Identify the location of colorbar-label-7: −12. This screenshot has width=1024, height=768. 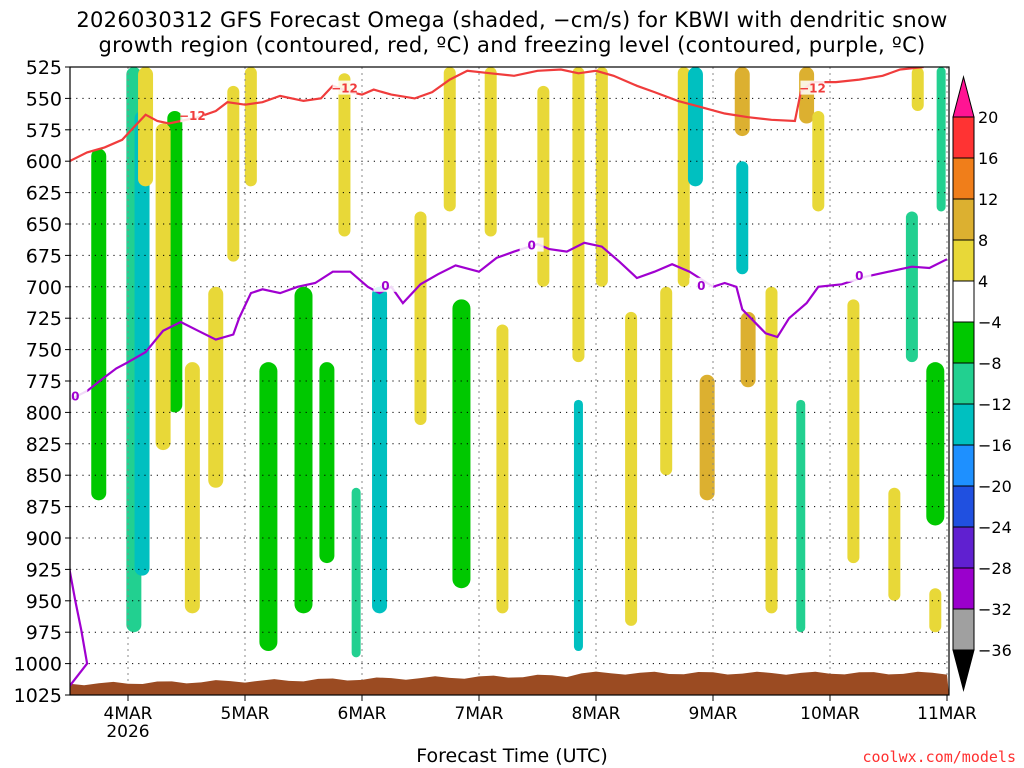
(995, 404).